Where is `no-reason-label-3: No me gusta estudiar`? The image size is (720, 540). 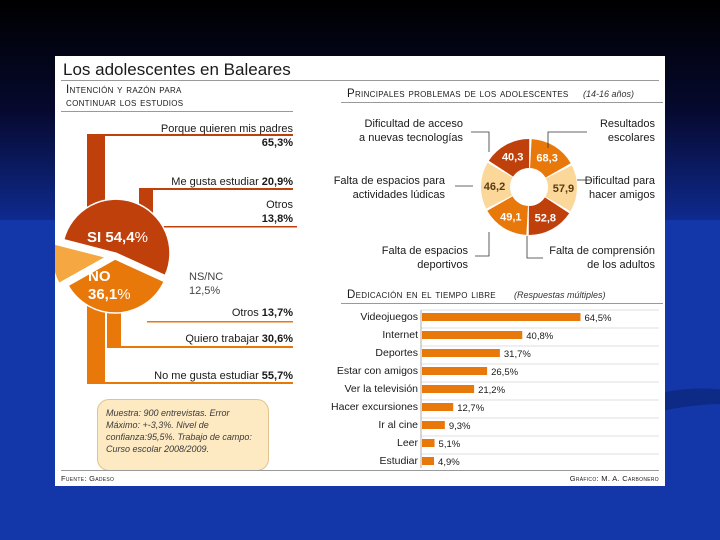
no-reason-label-3: No me gusta estudiar is located at coordinates (206, 376).